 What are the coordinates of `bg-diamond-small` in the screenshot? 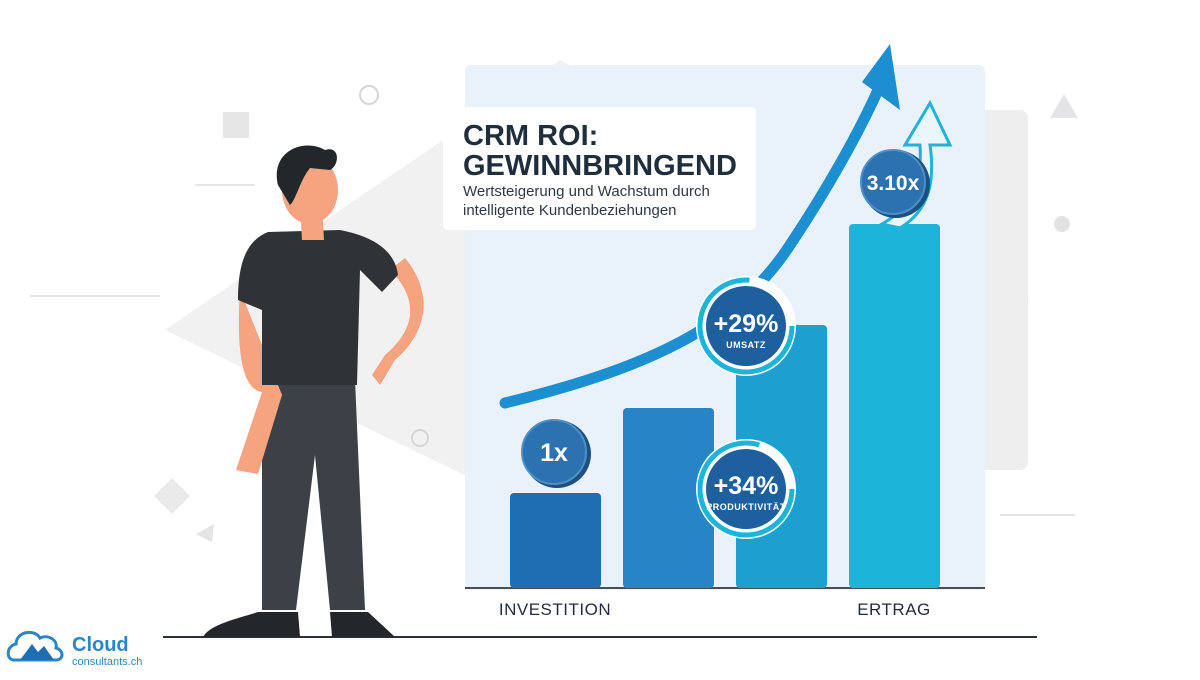 It's located at (172, 496).